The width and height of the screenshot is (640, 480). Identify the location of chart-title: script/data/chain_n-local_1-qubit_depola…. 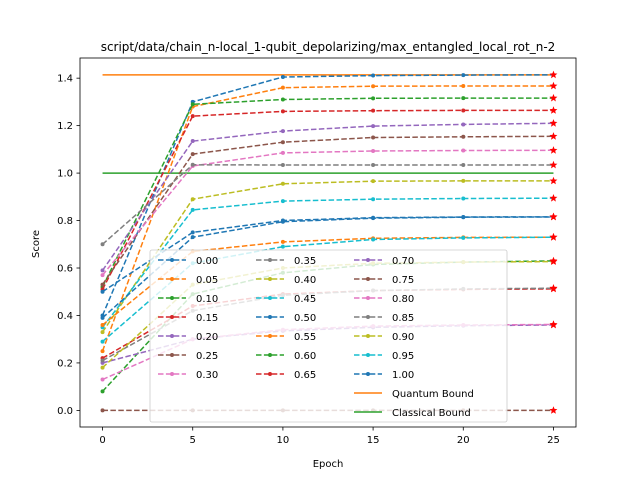
(328, 47).